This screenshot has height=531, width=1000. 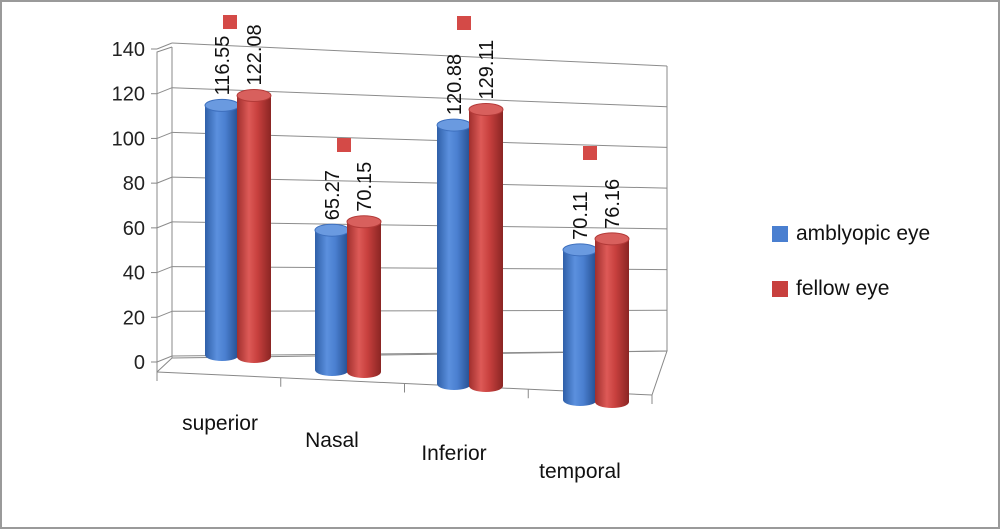 What do you see at coordinates (580, 471) in the screenshot?
I see `x-tick-label: temporal` at bounding box center [580, 471].